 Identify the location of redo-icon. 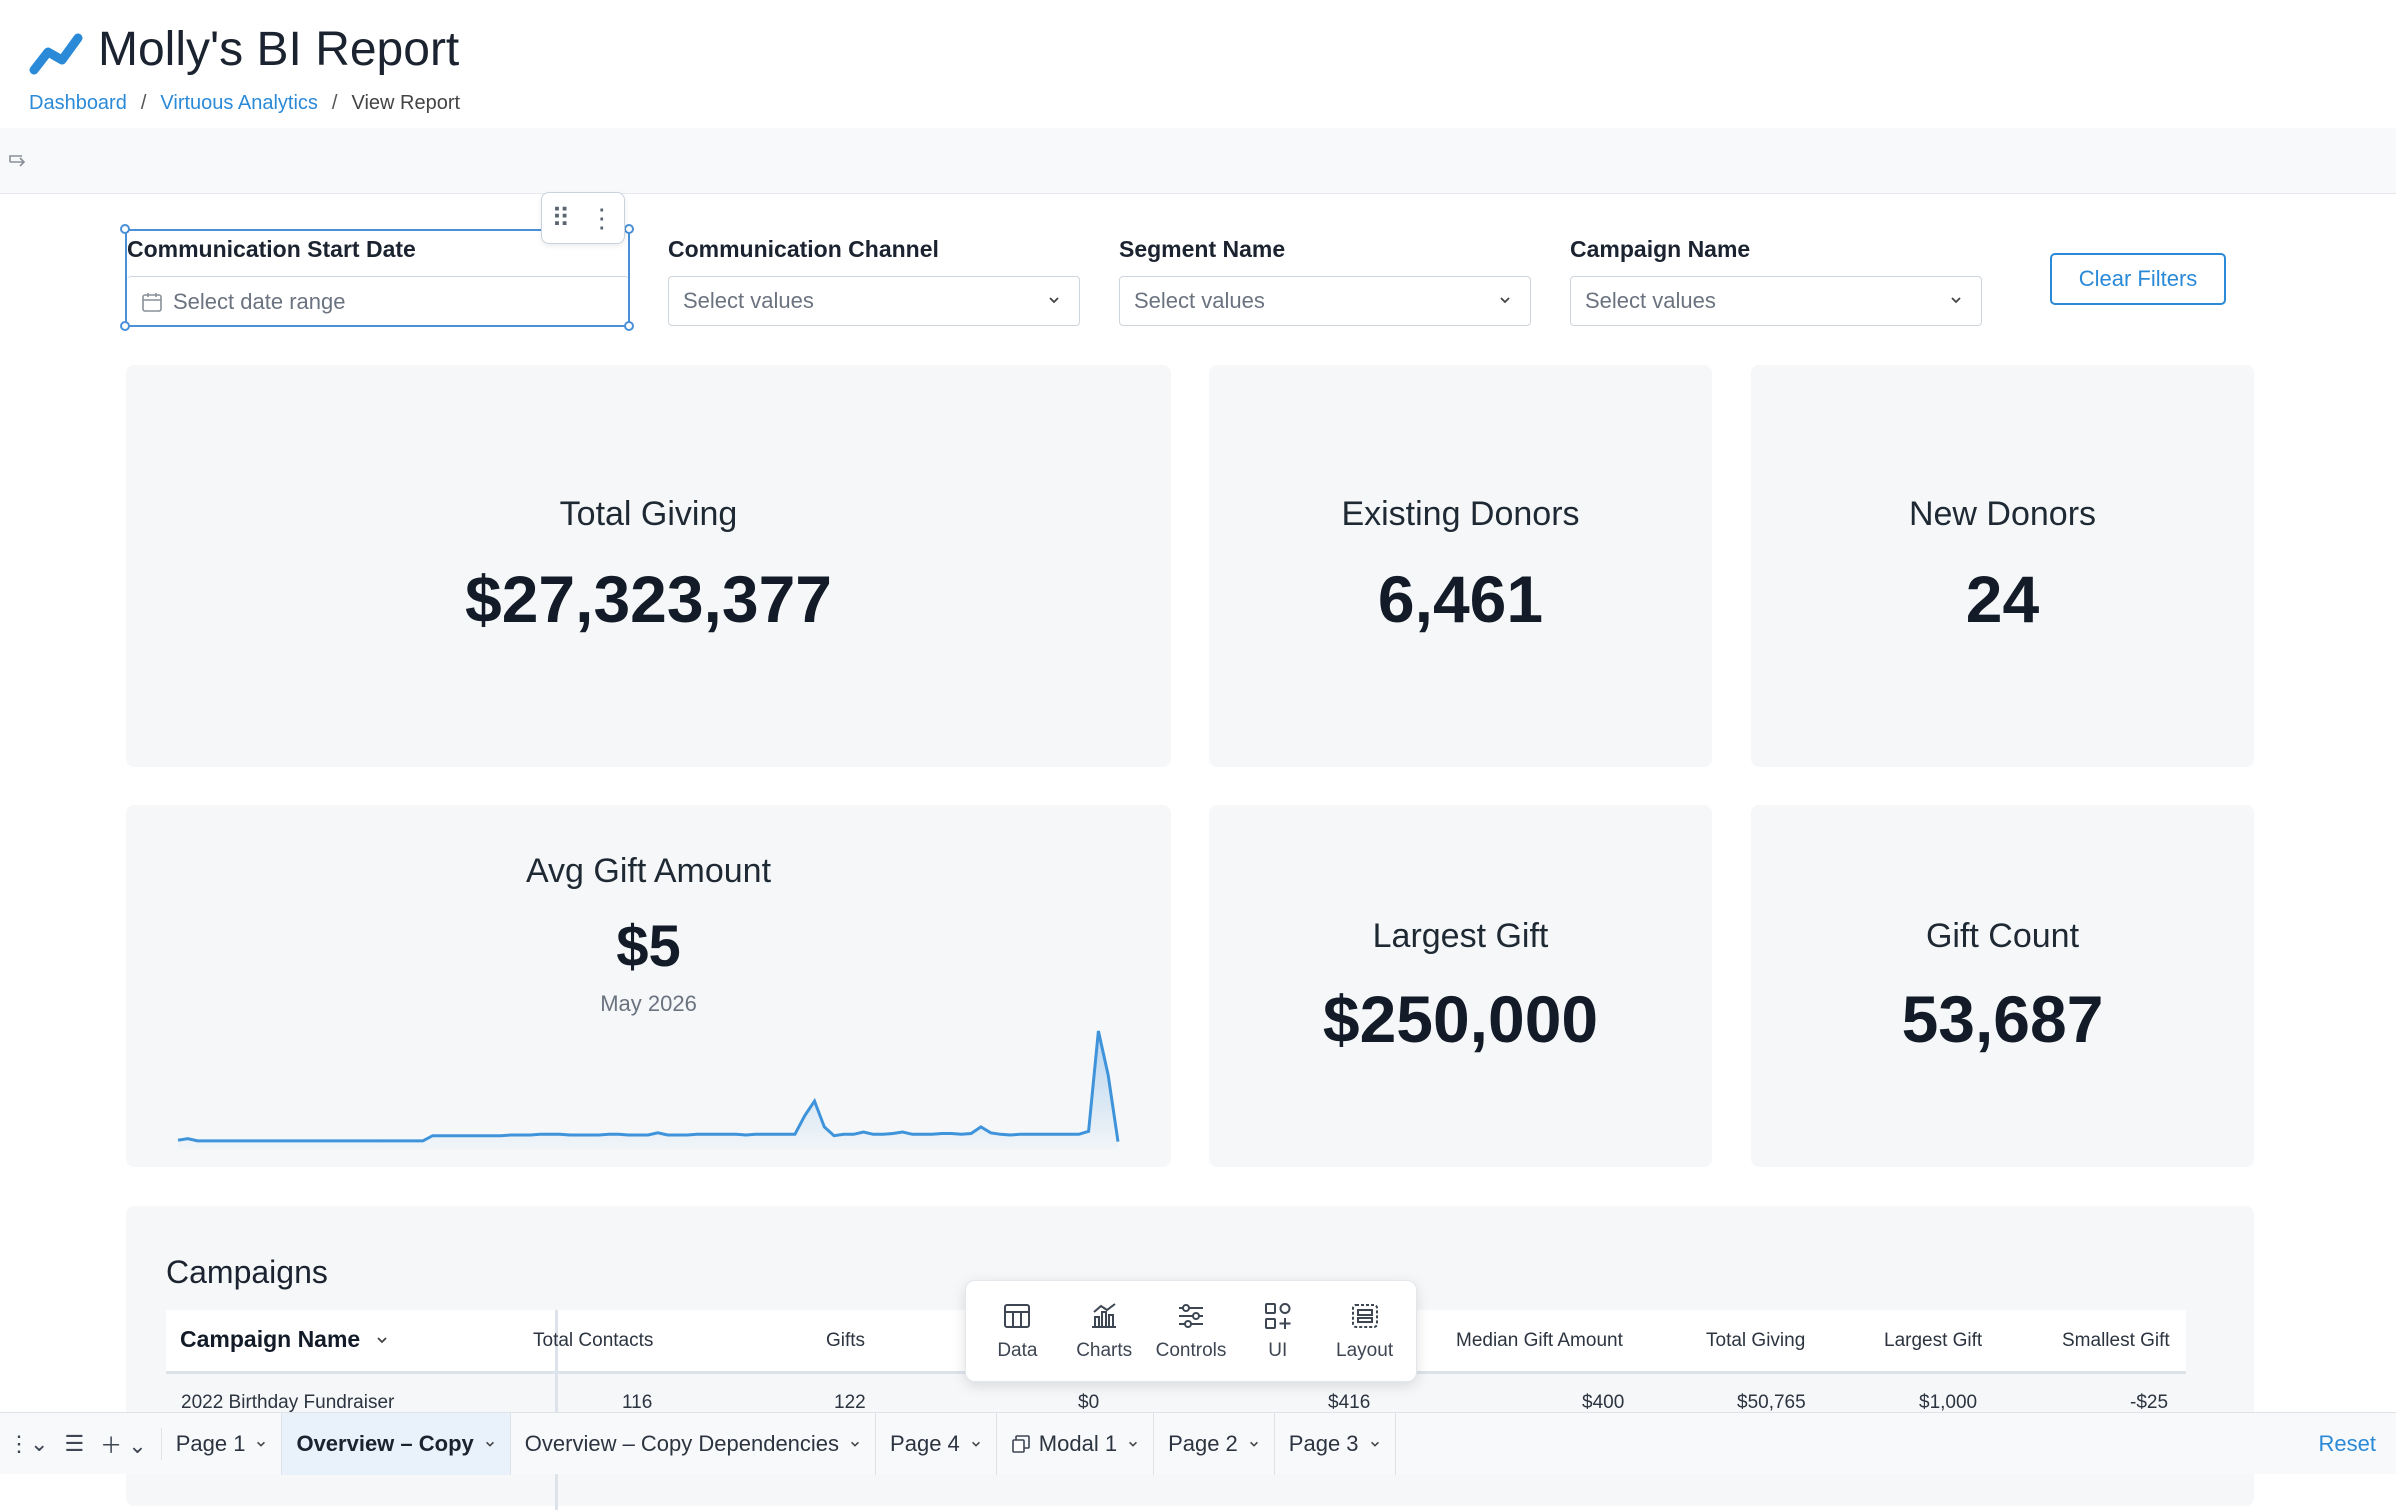
(18, 160).